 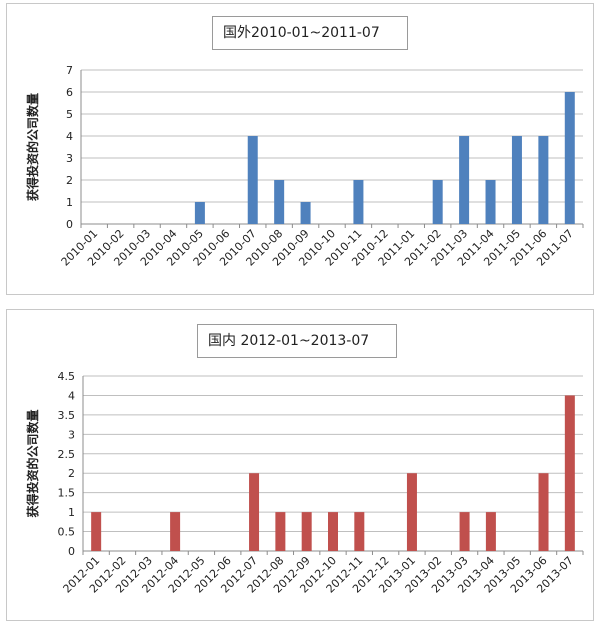 I want to click on y-tick-label: 4.5, so click(x=67, y=376).